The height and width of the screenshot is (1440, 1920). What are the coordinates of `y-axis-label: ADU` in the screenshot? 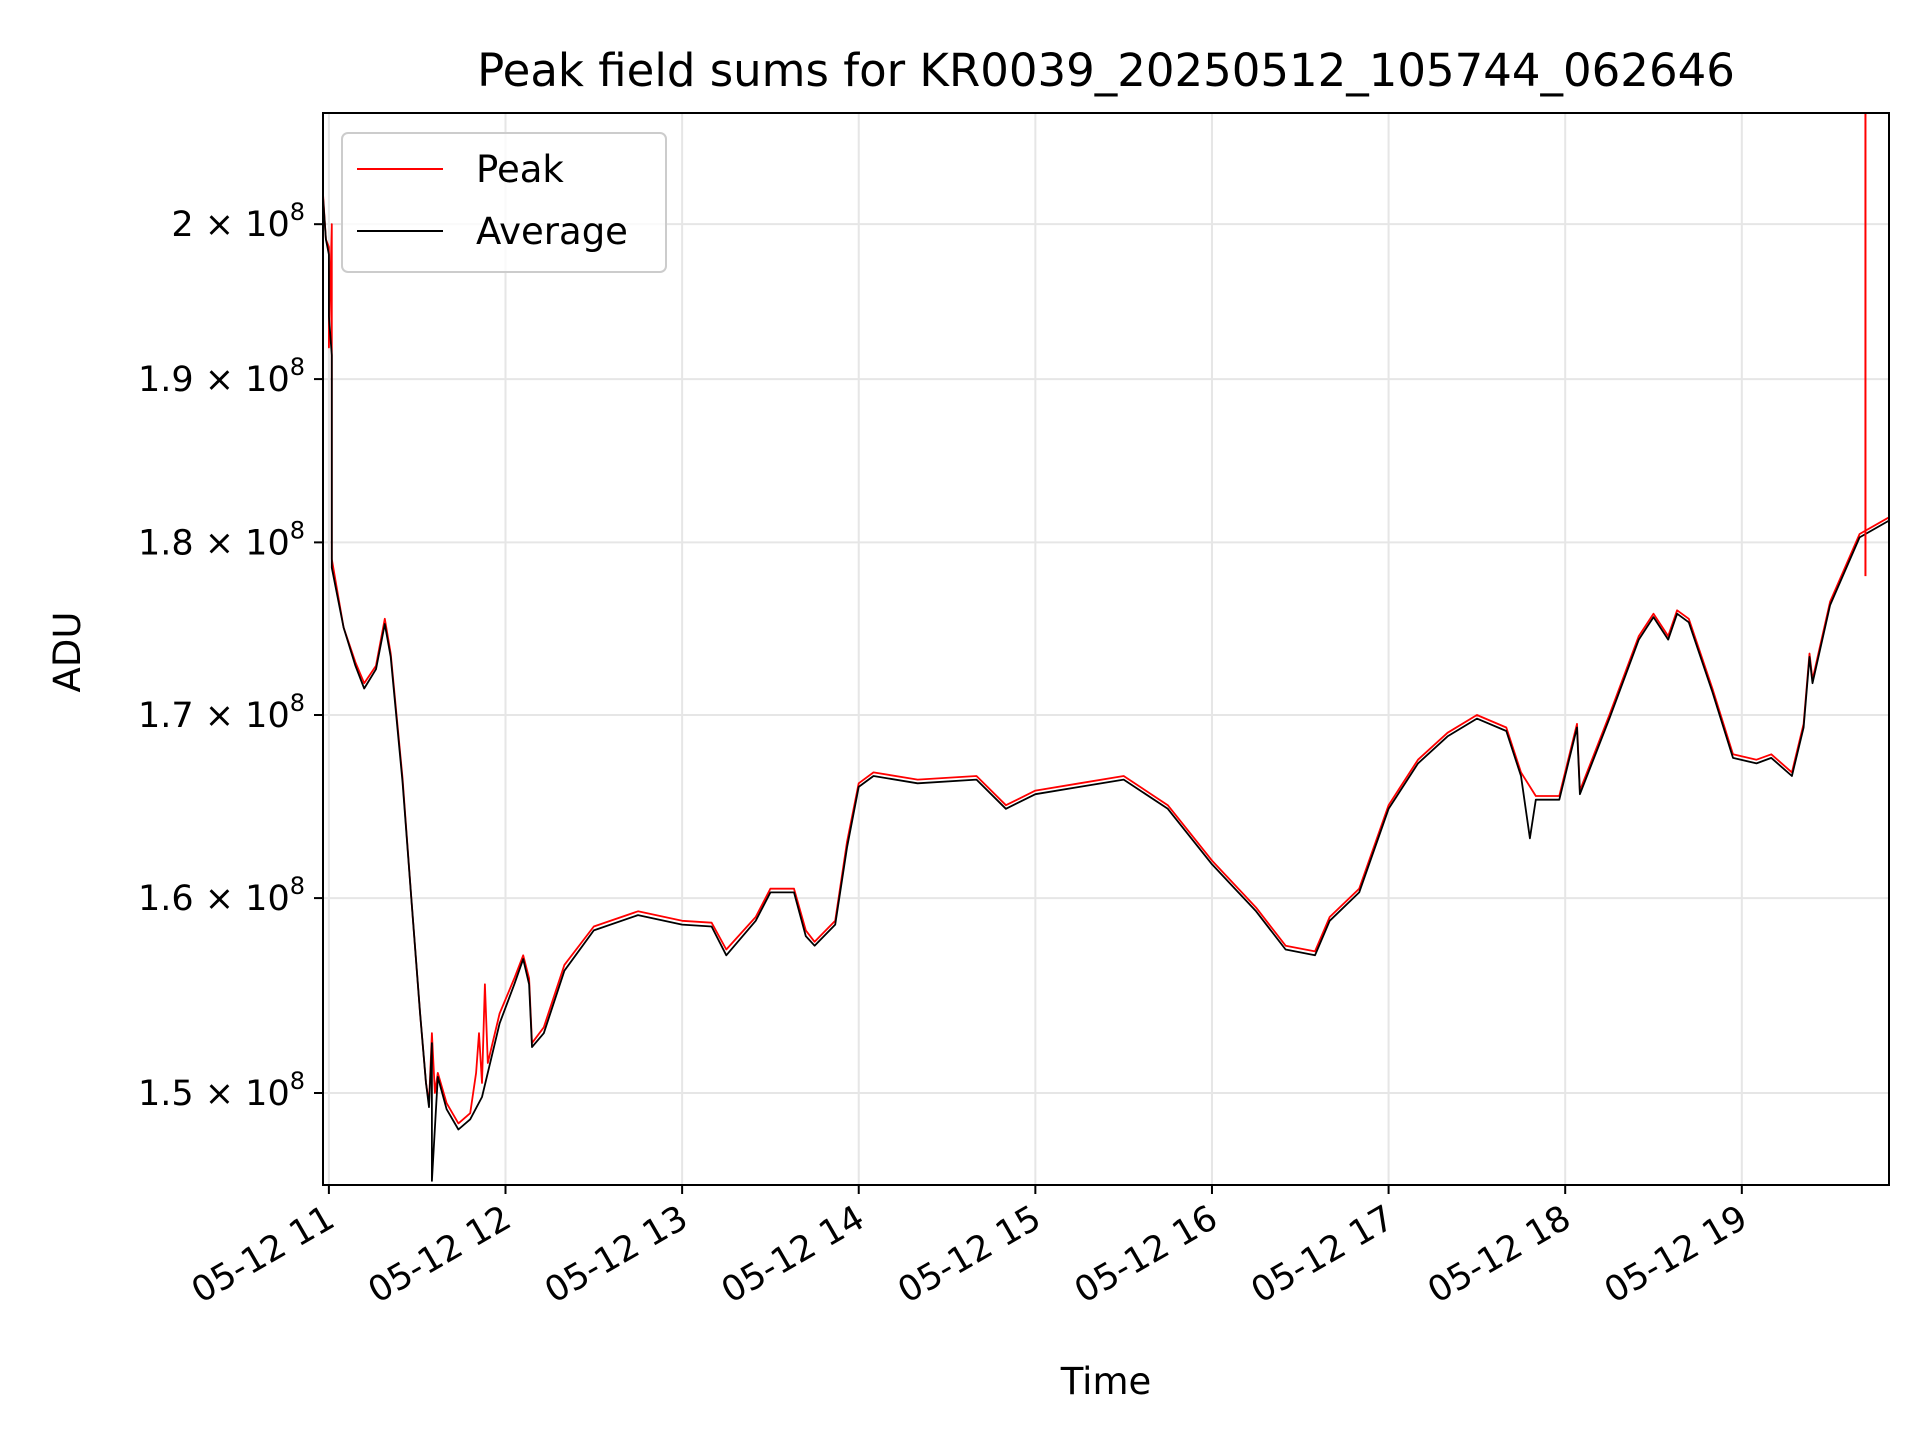 It's located at (67, 652).